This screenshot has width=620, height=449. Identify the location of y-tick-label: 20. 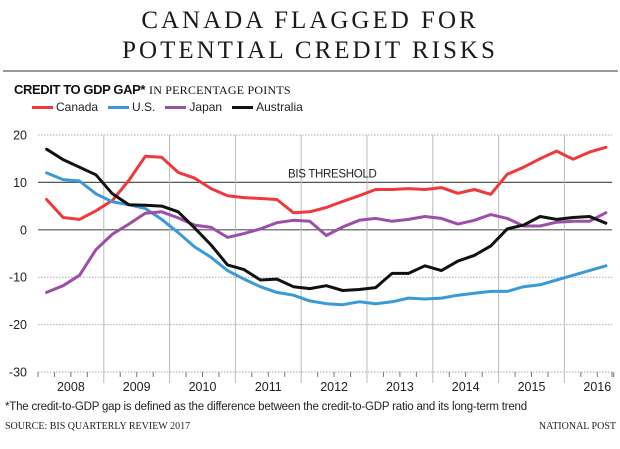
(20, 136).